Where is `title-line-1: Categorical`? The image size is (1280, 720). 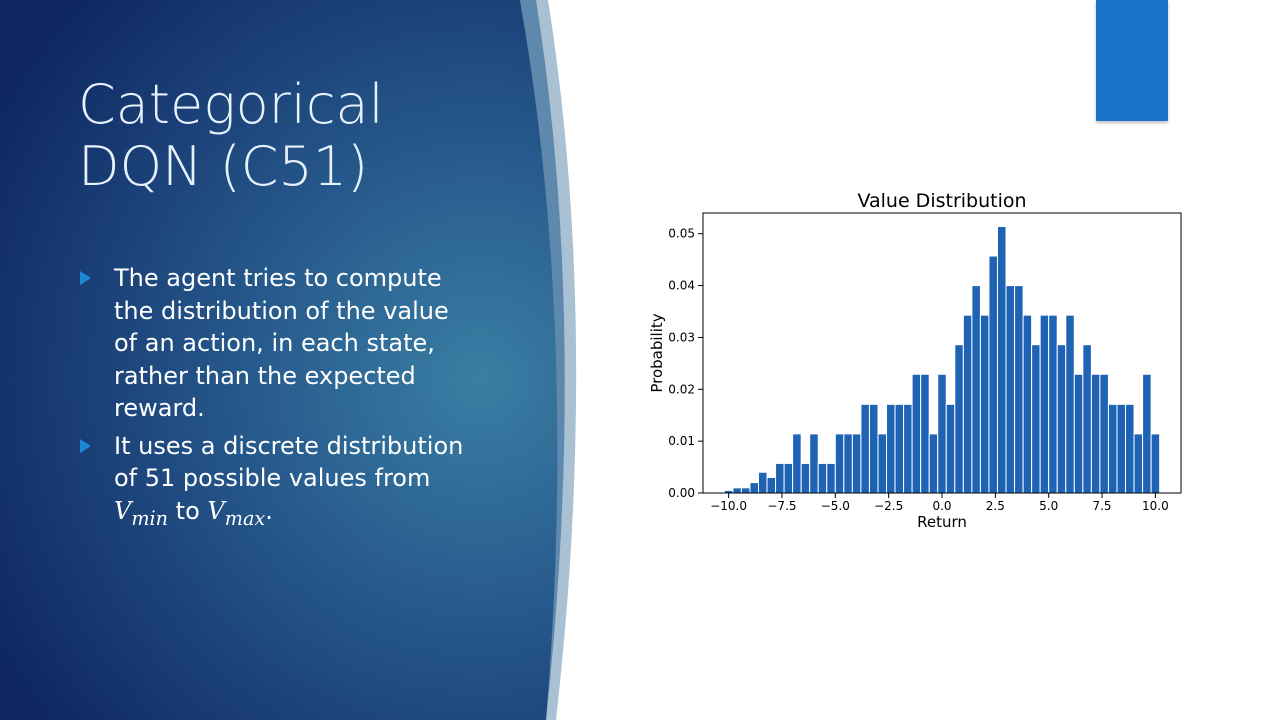 title-line-1: Categorical is located at coordinates (231, 104).